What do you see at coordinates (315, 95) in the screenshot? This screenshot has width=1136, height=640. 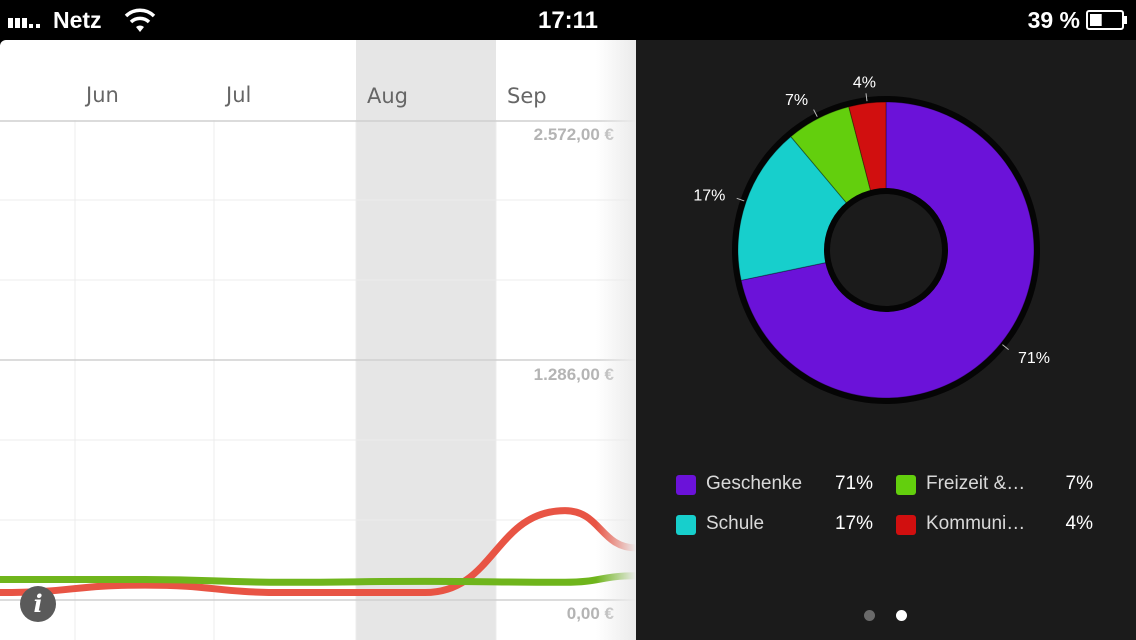 I see `month-labels: Jun Jul Aug Sep` at bounding box center [315, 95].